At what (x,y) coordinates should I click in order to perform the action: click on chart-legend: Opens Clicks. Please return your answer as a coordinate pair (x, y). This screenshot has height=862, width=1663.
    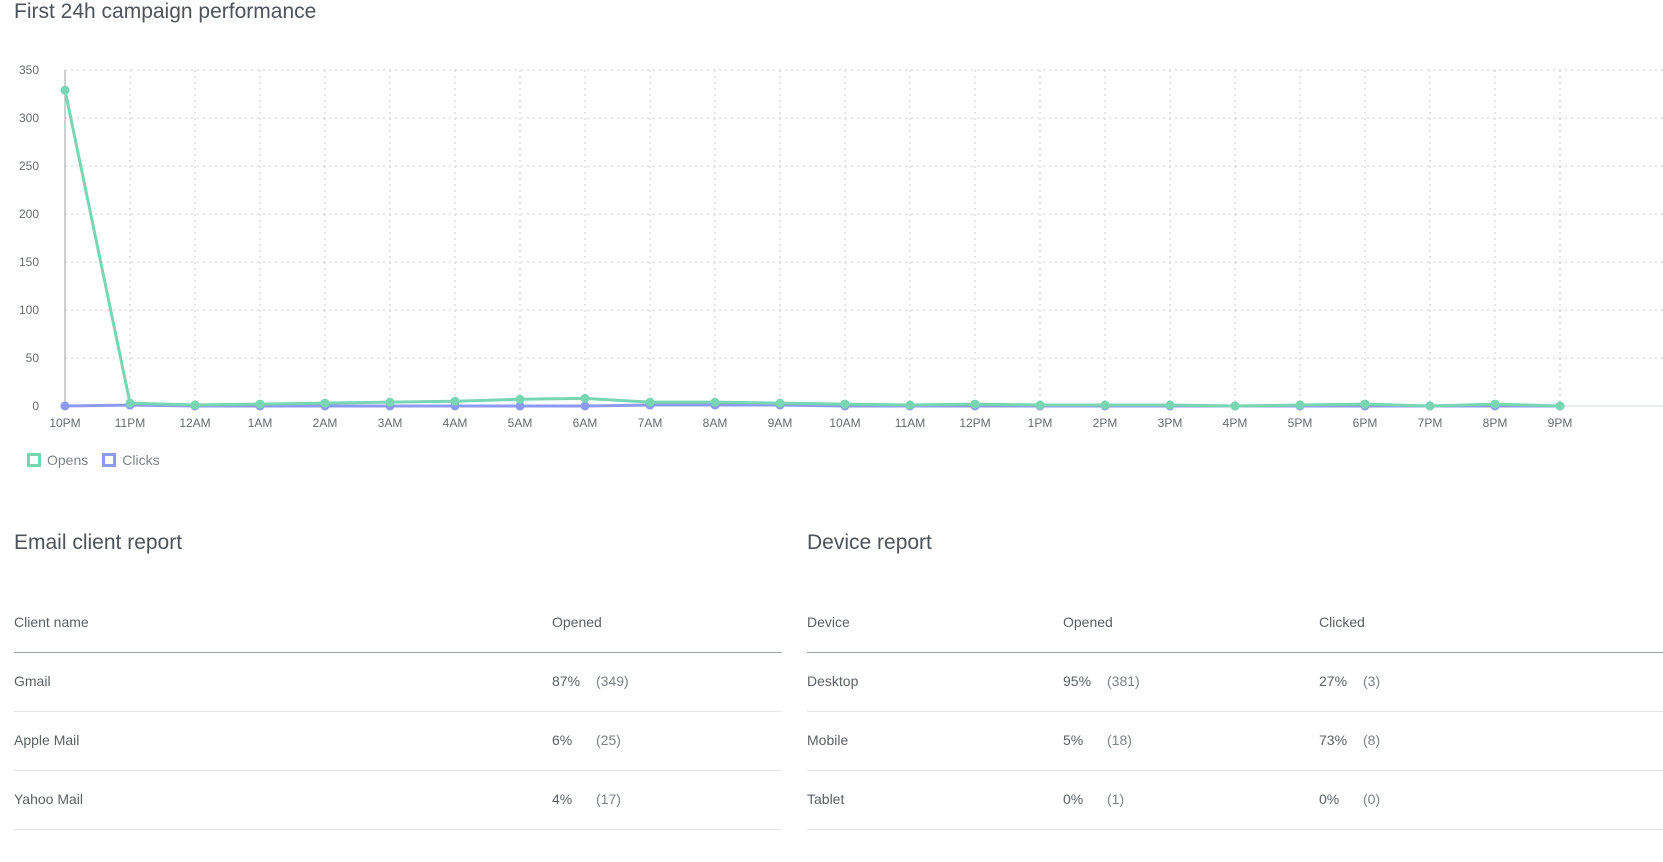
    Looking at the image, I should click on (93, 460).